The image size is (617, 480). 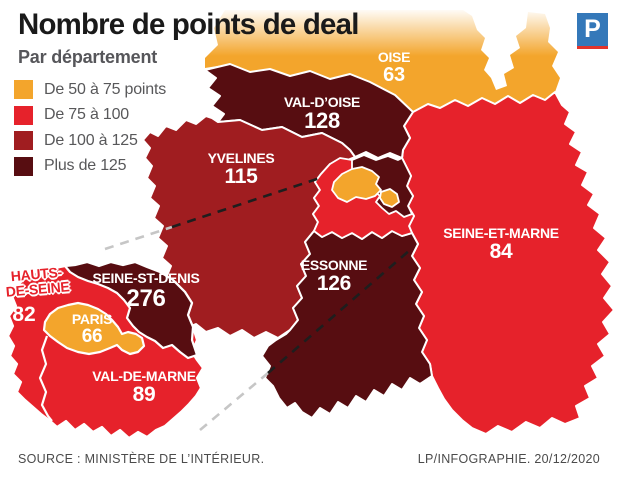 What do you see at coordinates (144, 387) in the screenshot?
I see `label-val-de-marne: VAL-DE-MARNE 89` at bounding box center [144, 387].